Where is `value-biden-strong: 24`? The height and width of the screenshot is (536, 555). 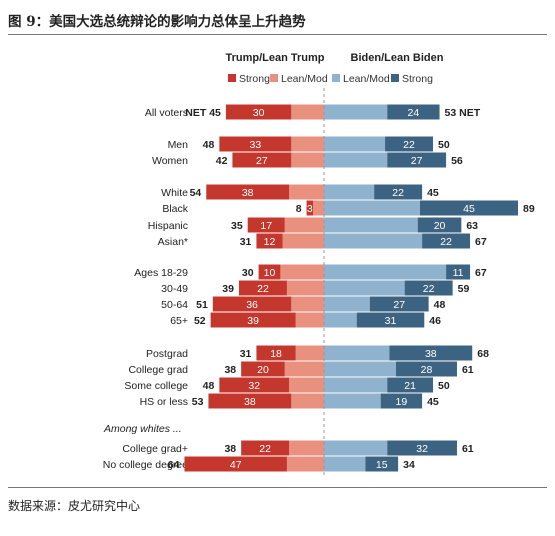
value-biden-strong: 24 is located at coordinates (414, 113).